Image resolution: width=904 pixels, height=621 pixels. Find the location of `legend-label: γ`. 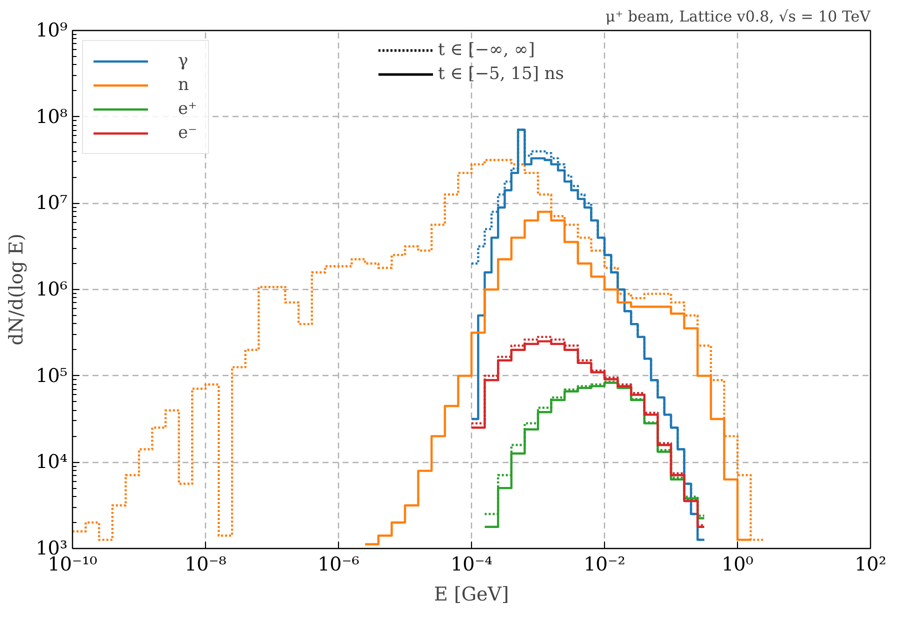

legend-label: γ is located at coordinates (184, 61).